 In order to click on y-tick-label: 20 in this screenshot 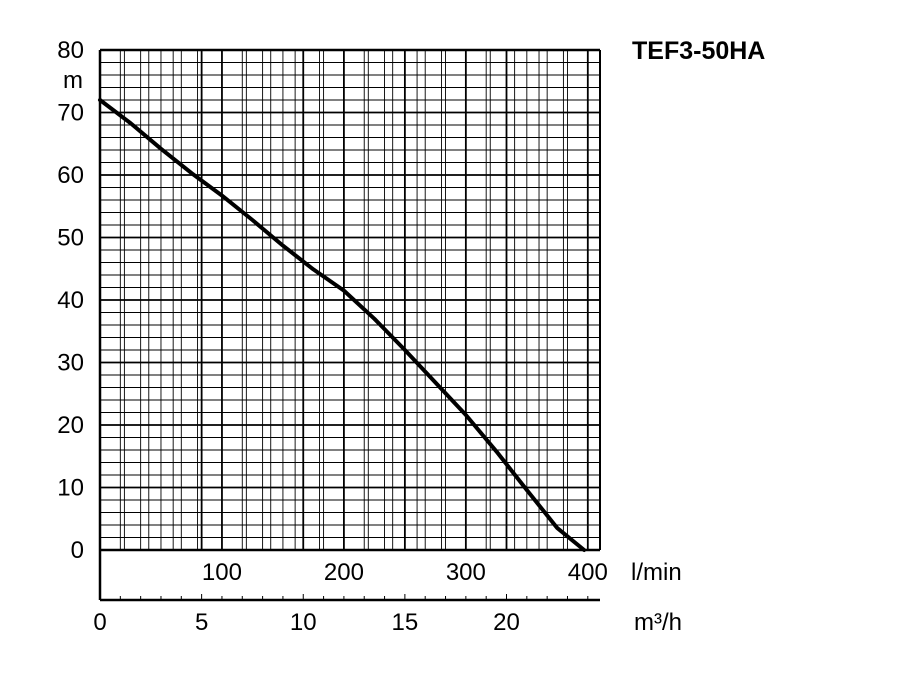, I will do `click(70, 425)`.